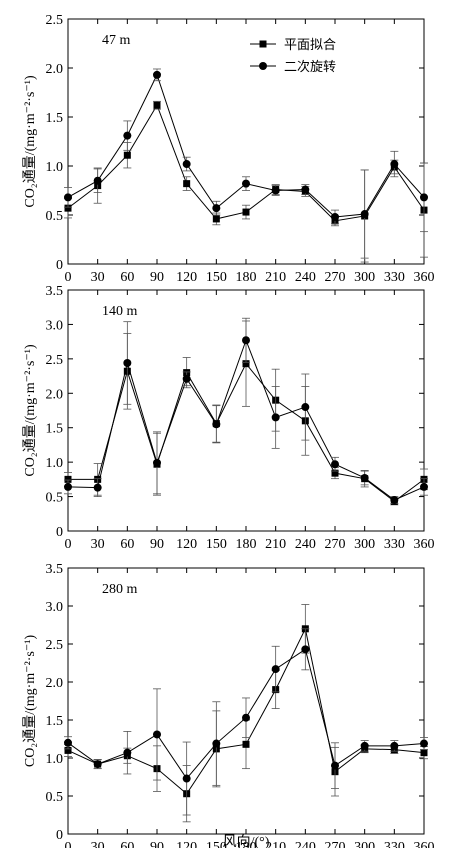 This screenshot has height=848, width=469. Describe the element at coordinates (246, 145) in the screenshot. I see `series-line` at that location.